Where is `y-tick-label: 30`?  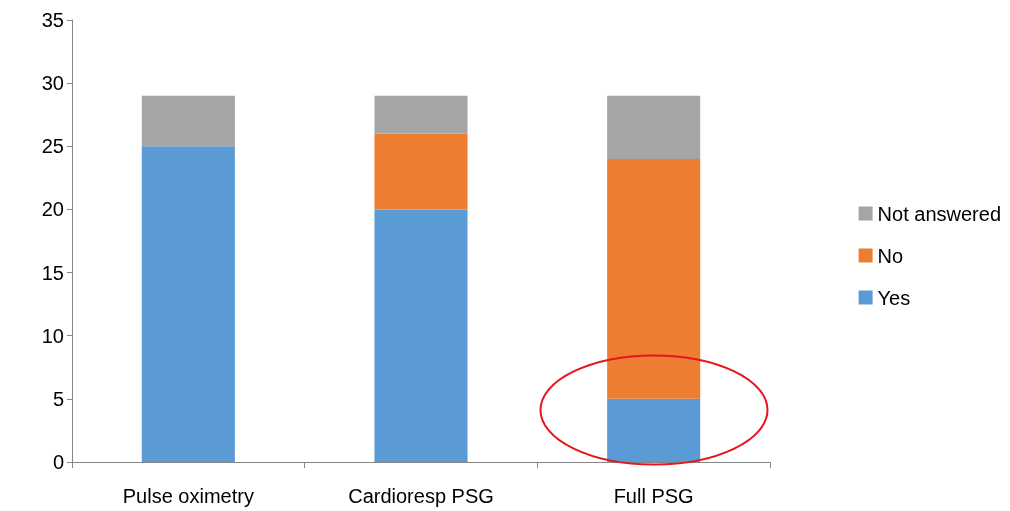 y-tick-label: 30 is located at coordinates (52, 83).